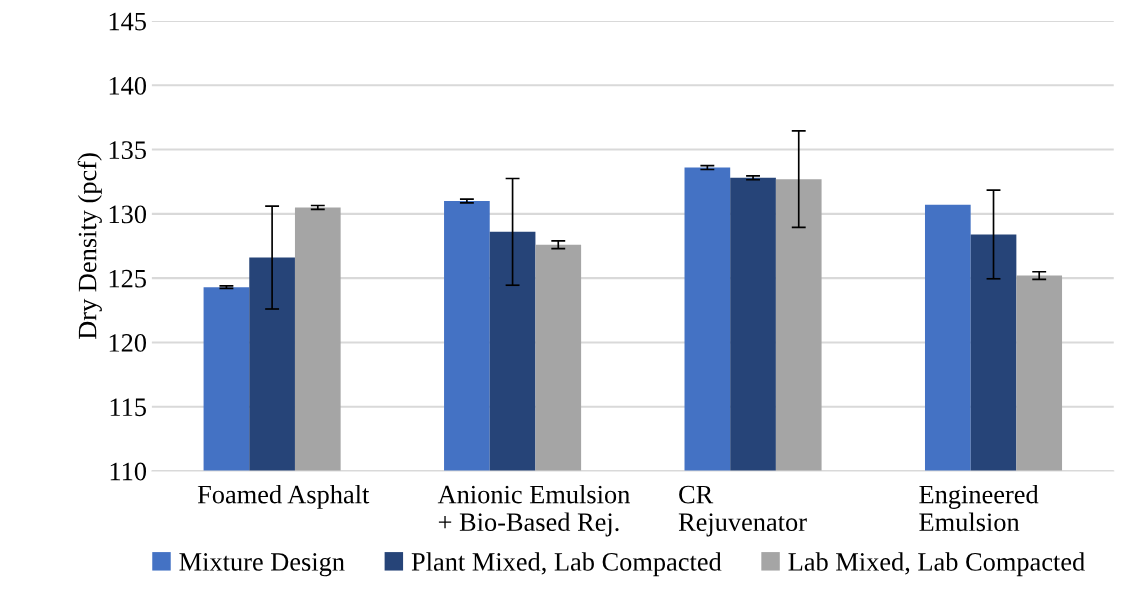  I want to click on y-tick-label: 130, so click(128, 214).